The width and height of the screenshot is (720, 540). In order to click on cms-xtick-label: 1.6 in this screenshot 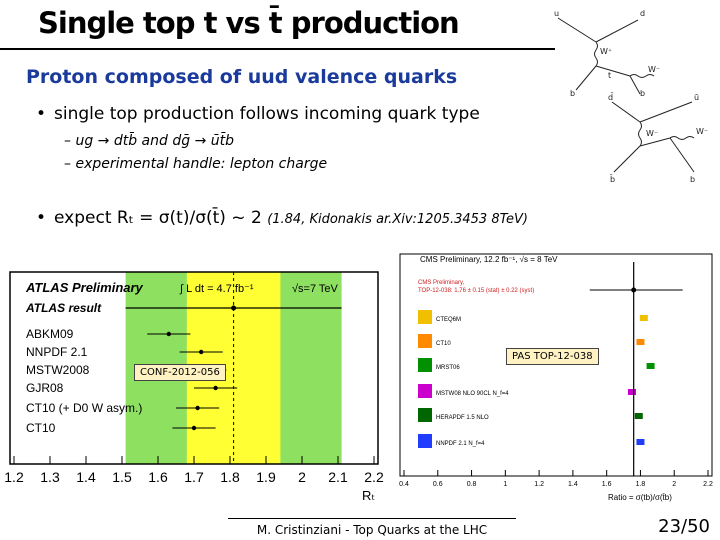, I will do `click(607, 484)`.